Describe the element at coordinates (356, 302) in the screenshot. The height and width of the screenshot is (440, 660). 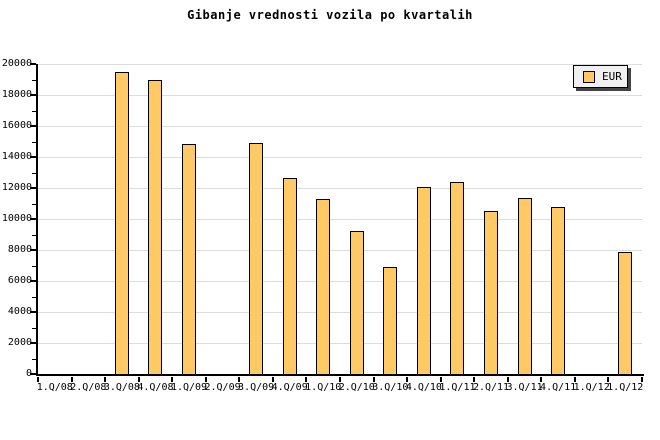
I see `bar-2.Q/10` at that location.